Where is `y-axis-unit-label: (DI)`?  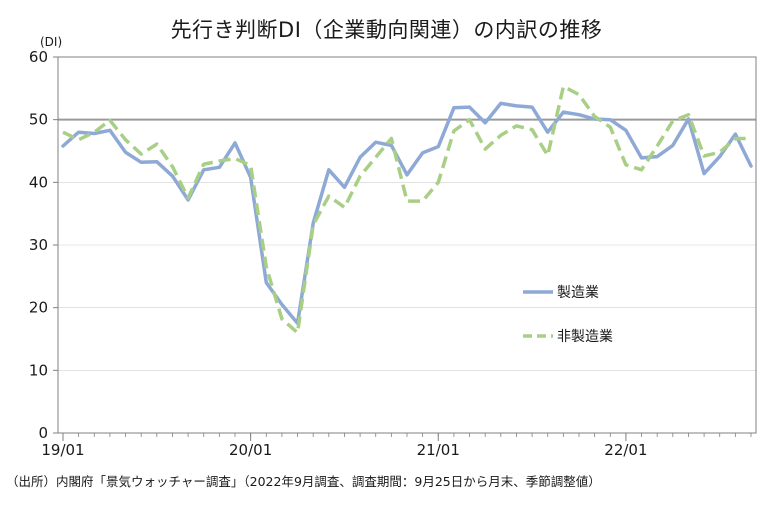 y-axis-unit-label: (DI) is located at coordinates (51, 42).